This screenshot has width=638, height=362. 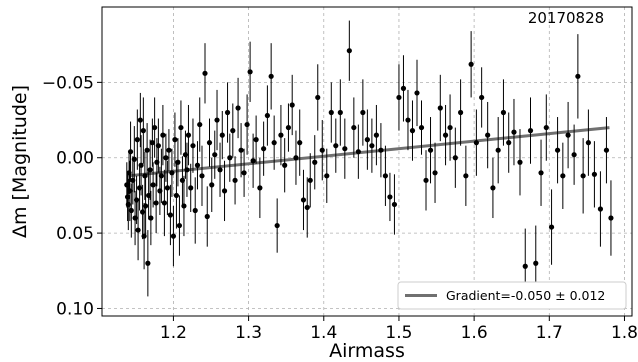 I want to click on y-tick-label: 0.10, so click(x=75, y=309).